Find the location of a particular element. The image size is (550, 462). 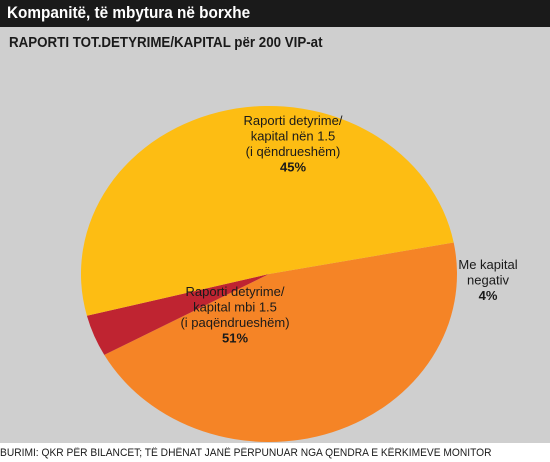

slice-2-label-line-2: negativ is located at coordinates (488, 280).